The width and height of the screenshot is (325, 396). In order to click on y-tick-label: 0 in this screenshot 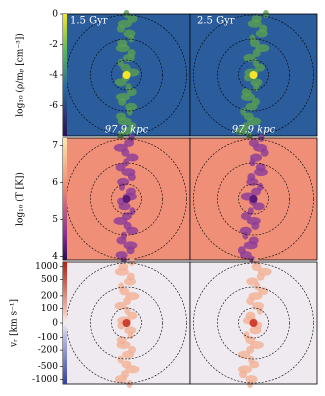, I will do `click(55, 324)`.